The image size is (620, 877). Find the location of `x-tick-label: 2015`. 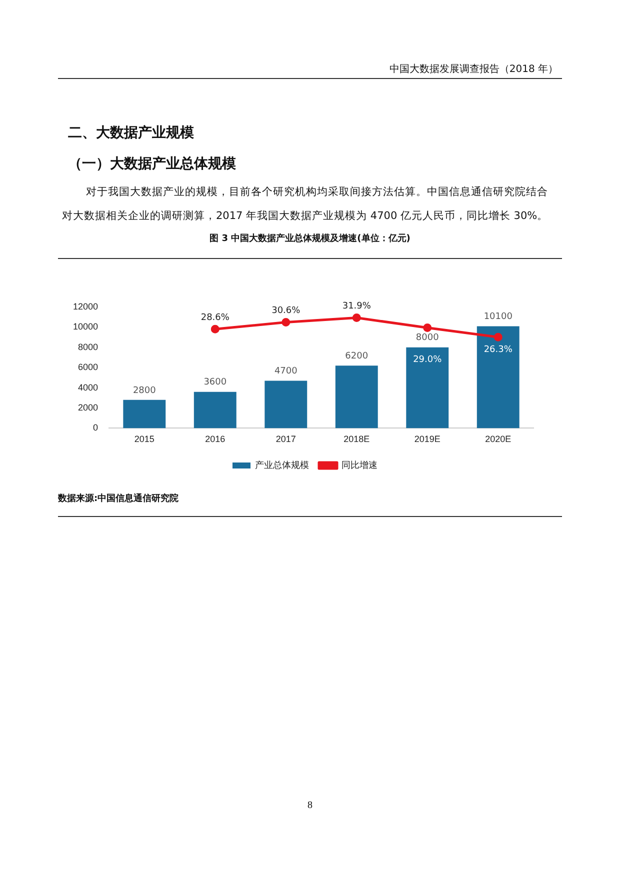

x-tick-label: 2015 is located at coordinates (144, 439).